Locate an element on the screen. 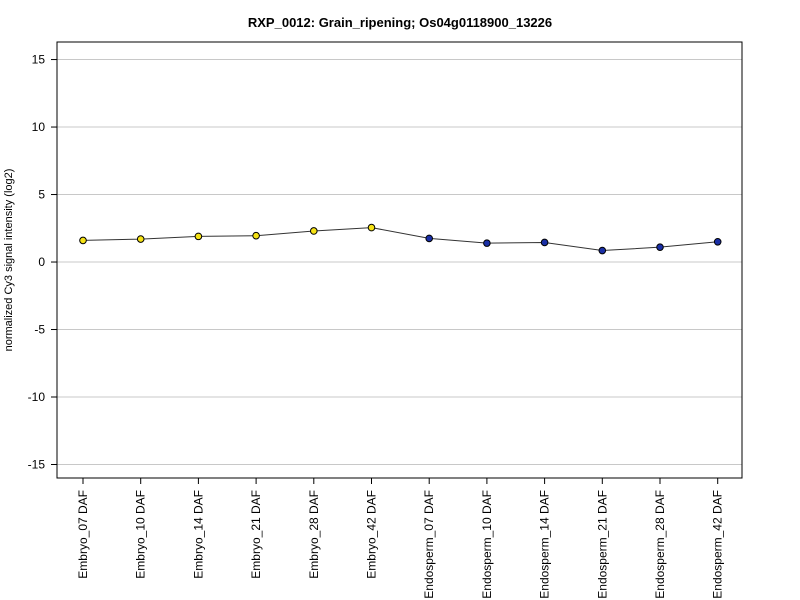  data-series is located at coordinates (400, 239).